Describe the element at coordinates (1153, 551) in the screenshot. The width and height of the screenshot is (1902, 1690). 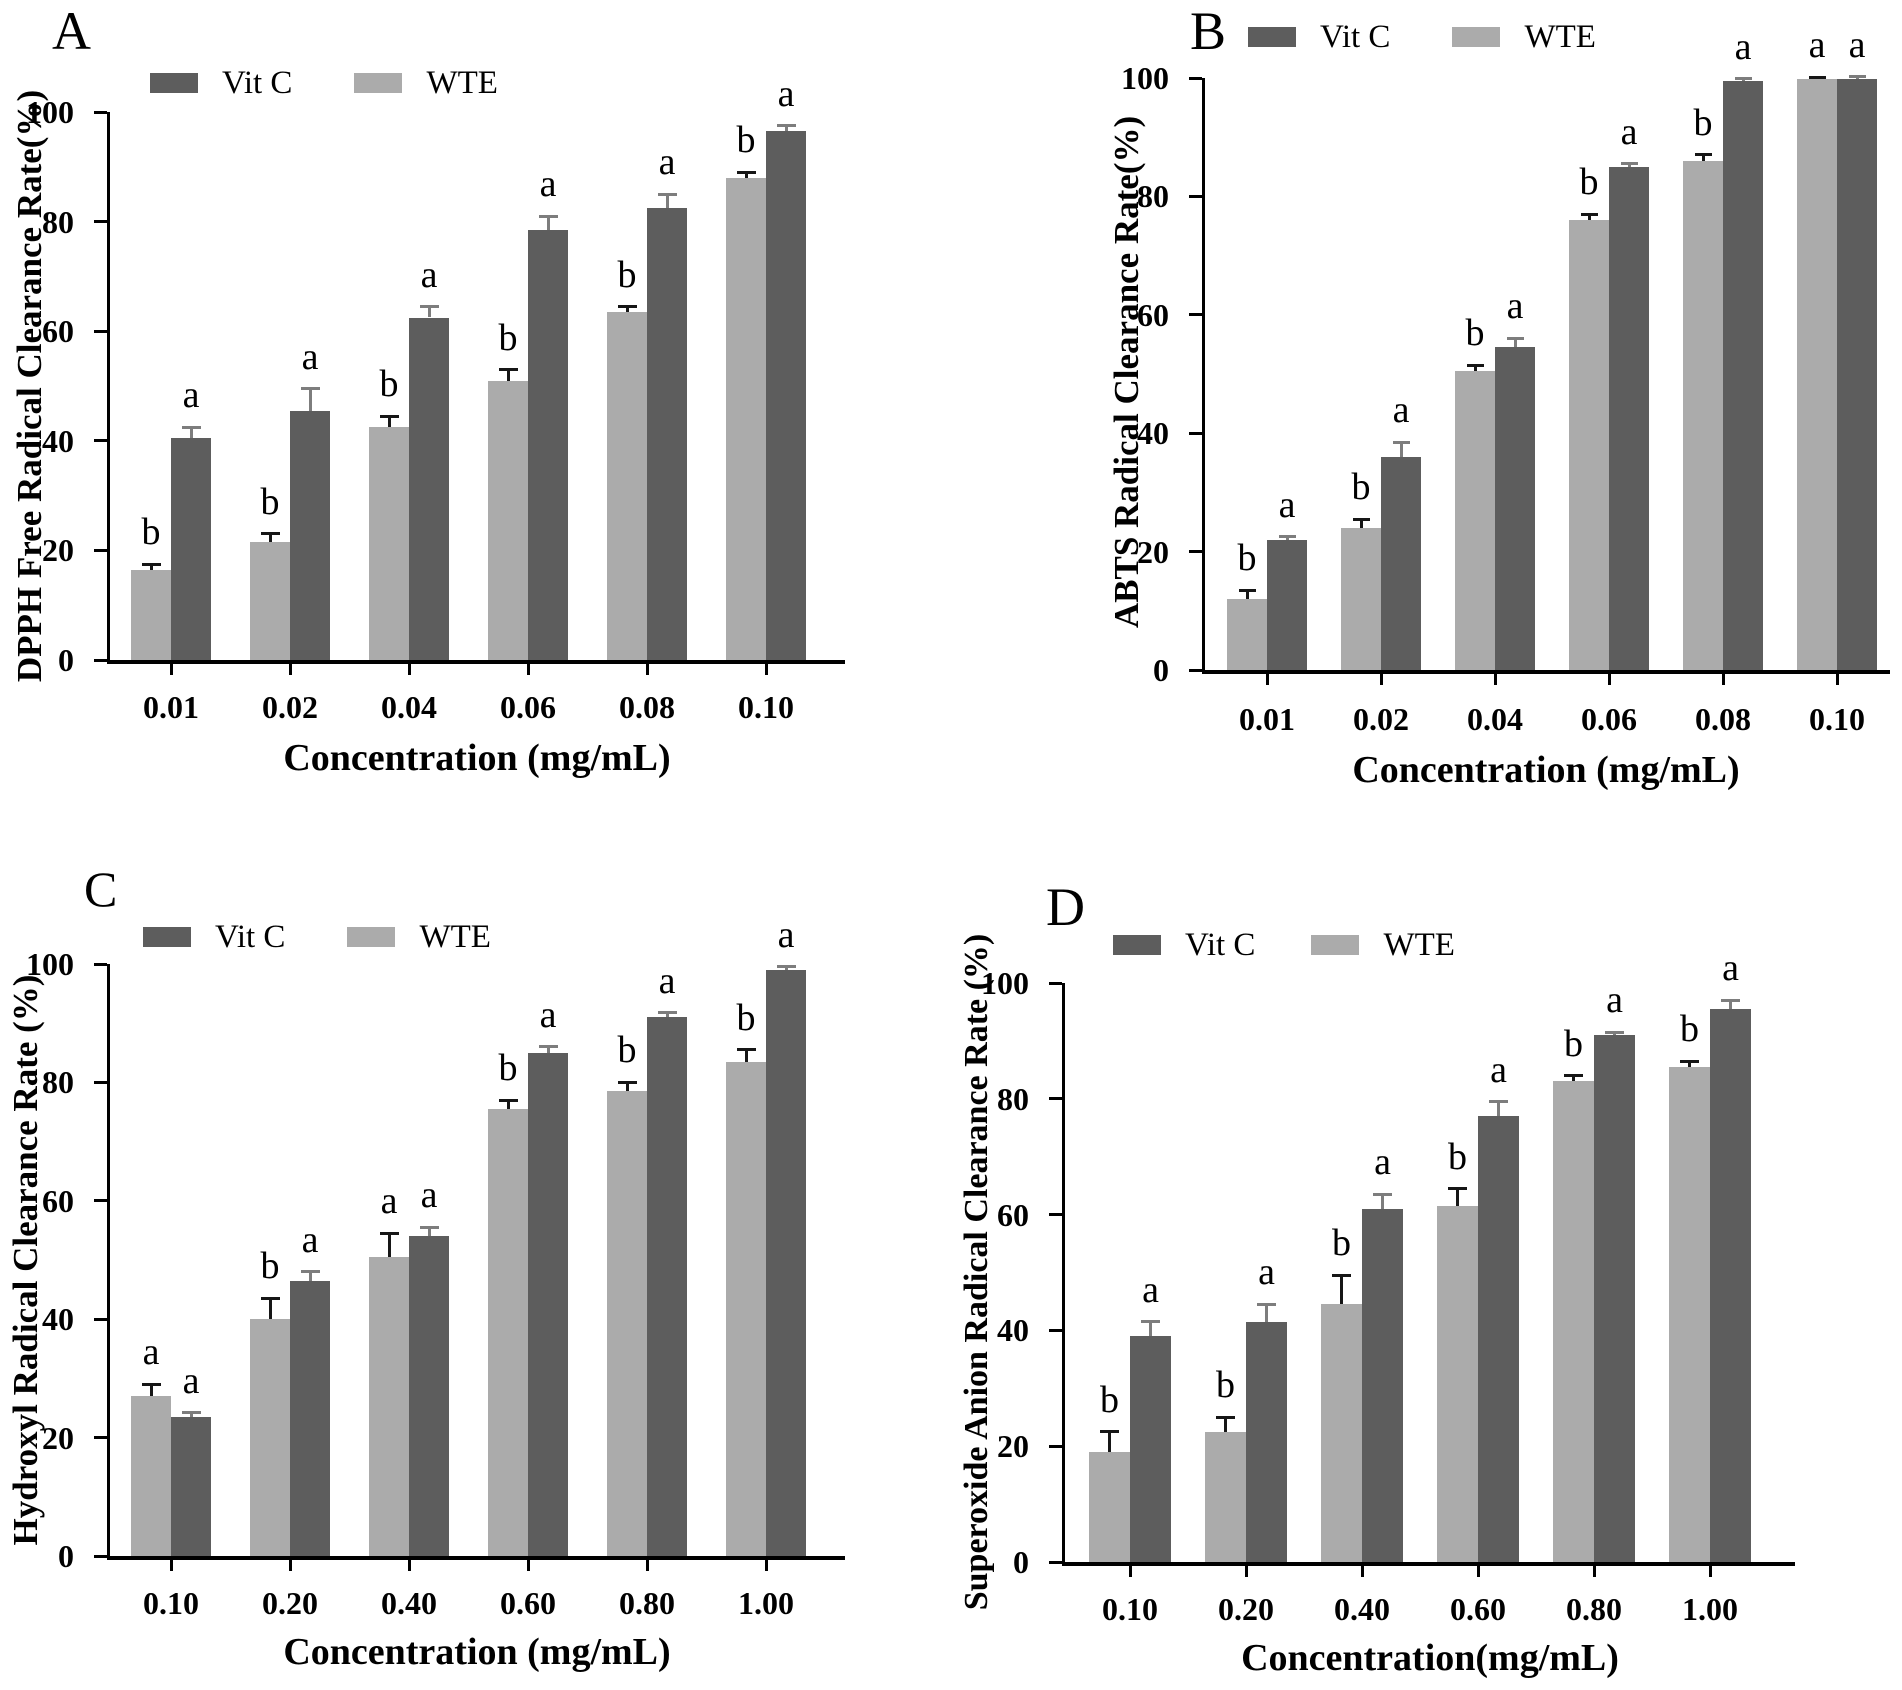
I see `y-tick-label: 20` at that location.